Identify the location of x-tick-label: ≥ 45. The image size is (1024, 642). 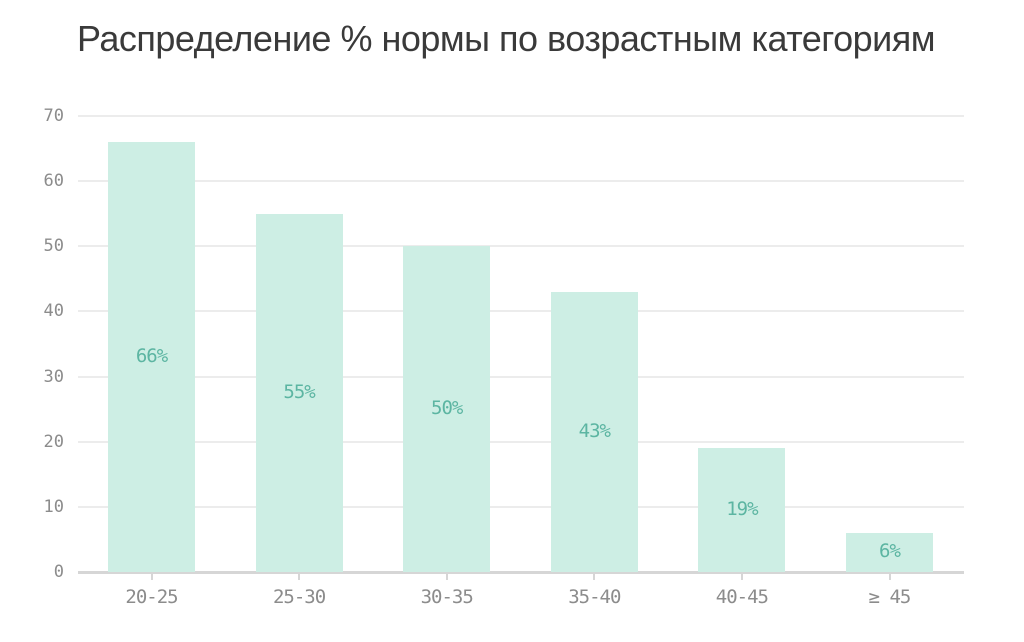
(890, 597).